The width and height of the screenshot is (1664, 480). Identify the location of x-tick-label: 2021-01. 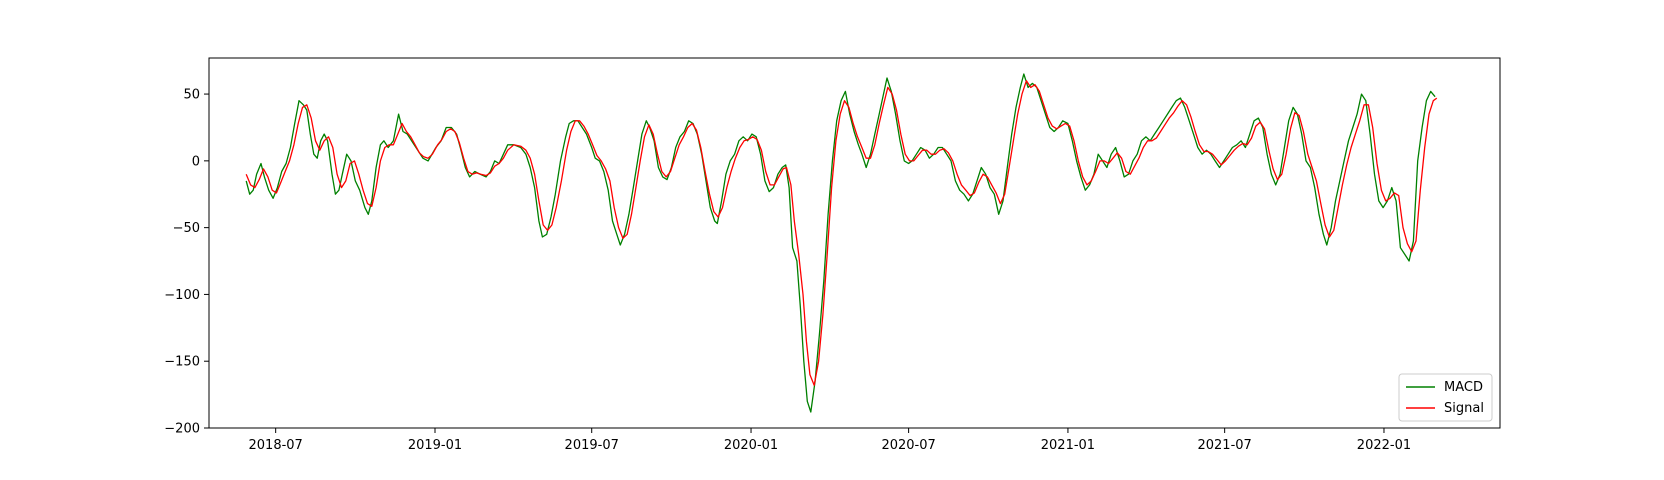
(1068, 445).